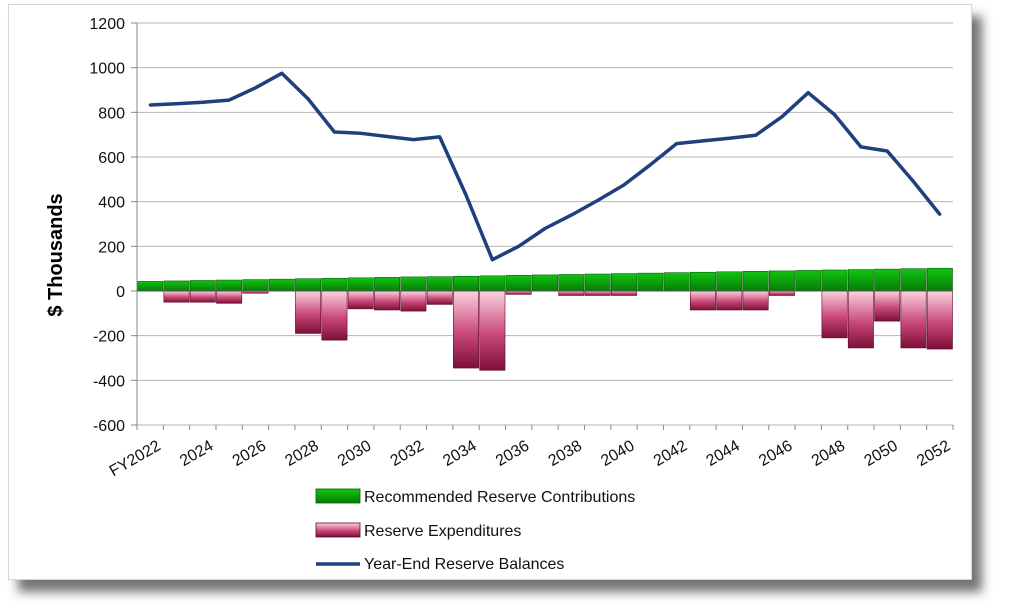  What do you see at coordinates (120, 292) in the screenshot?
I see `y-tick-label: 0` at bounding box center [120, 292].